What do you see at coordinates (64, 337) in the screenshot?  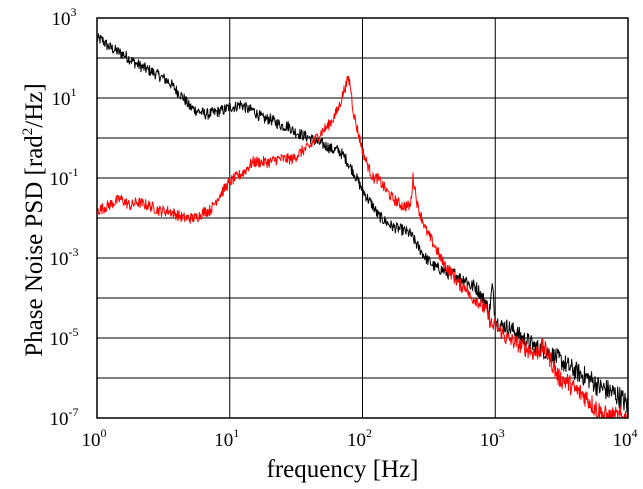 I see `y-tick-label: 10⁻⁵` at bounding box center [64, 337].